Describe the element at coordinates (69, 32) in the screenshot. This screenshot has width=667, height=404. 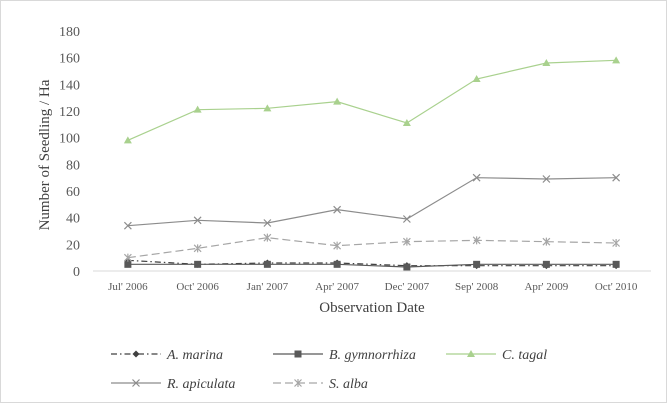
I see `y-tick-label: 180` at that location.